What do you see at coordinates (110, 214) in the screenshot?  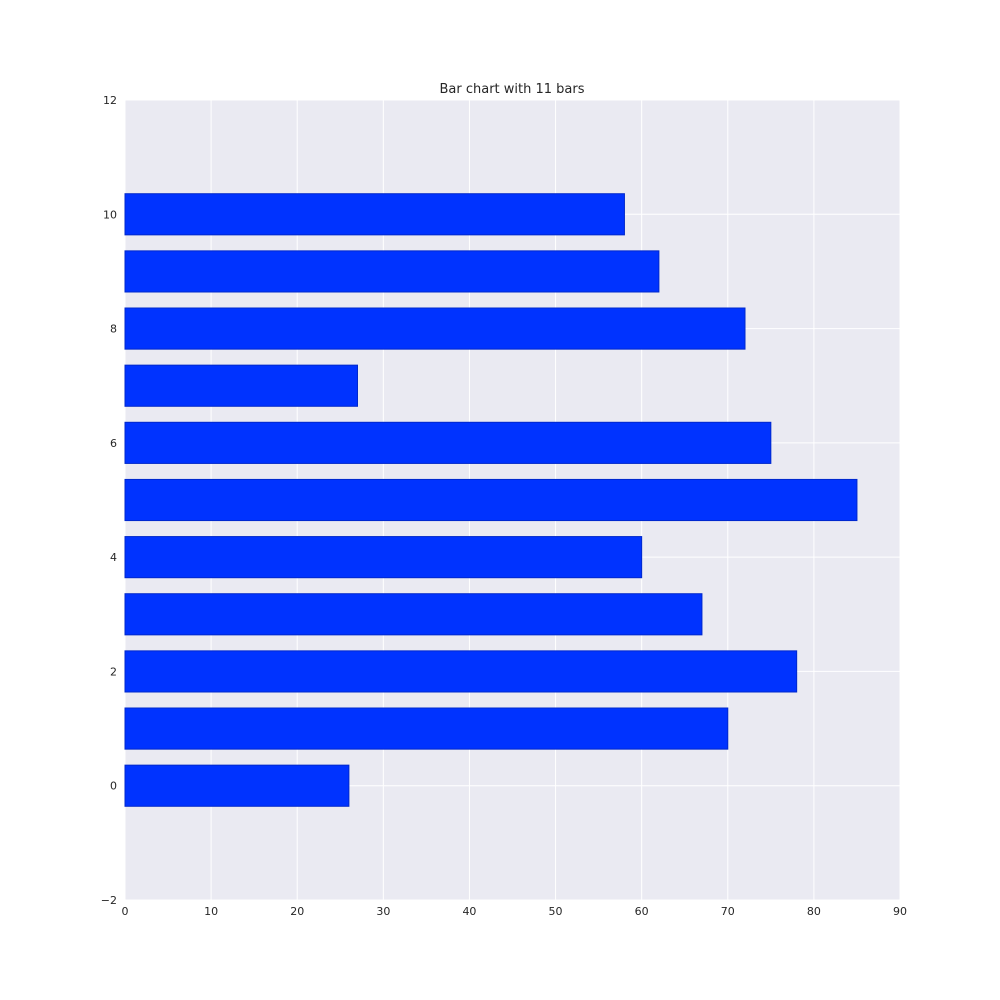 I see `y-tick-label: 10` at bounding box center [110, 214].